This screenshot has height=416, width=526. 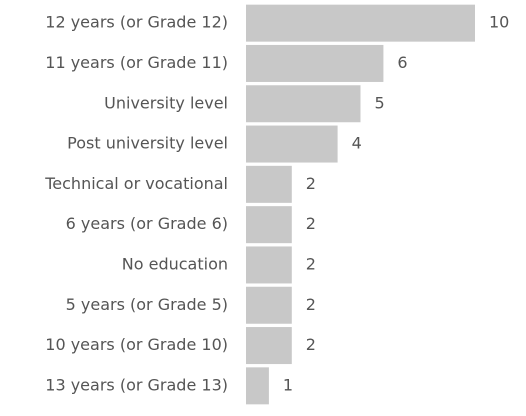 I want to click on value-label: 1, so click(x=288, y=384).